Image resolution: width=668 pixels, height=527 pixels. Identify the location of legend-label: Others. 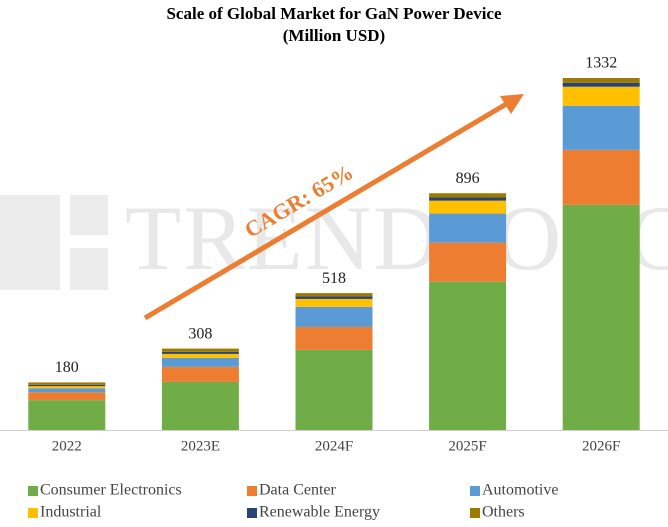
(503, 512).